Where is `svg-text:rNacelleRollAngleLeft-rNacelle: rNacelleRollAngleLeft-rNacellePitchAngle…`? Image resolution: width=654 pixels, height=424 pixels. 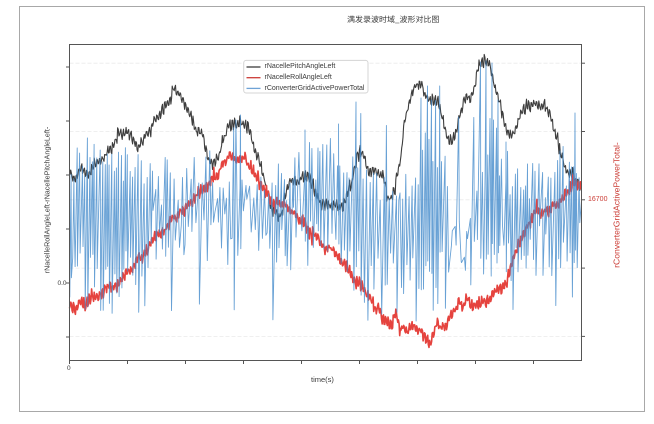 svg-text:rNacelleRollAngleLeft-rNacelle: rNacelleRollAngleLeft-rNacellePitchAngle… is located at coordinates (46, 199).